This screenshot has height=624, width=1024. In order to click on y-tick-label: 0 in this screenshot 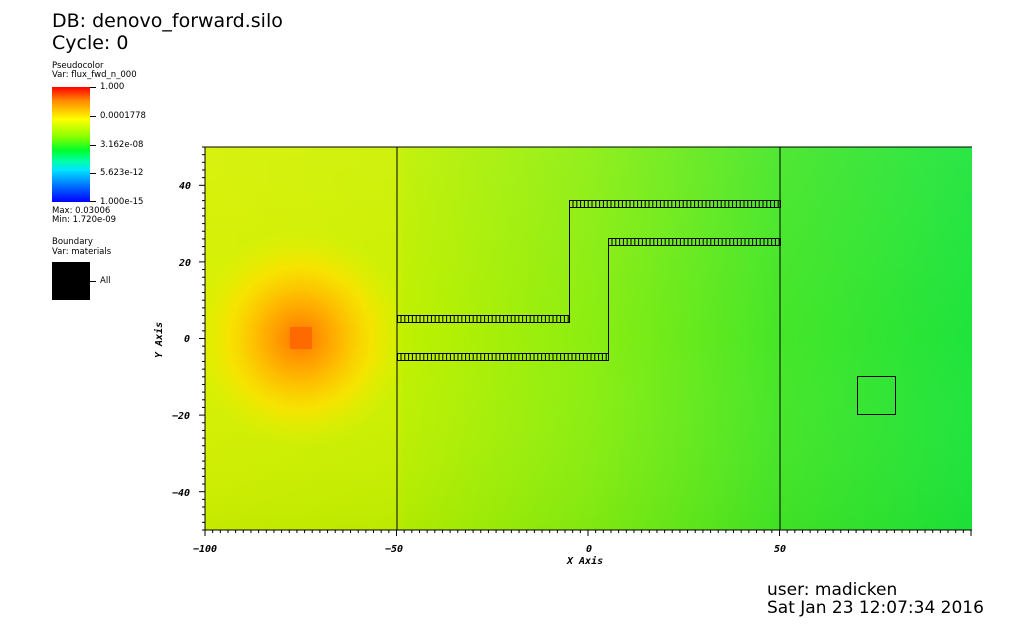, I will do `click(187, 339)`.